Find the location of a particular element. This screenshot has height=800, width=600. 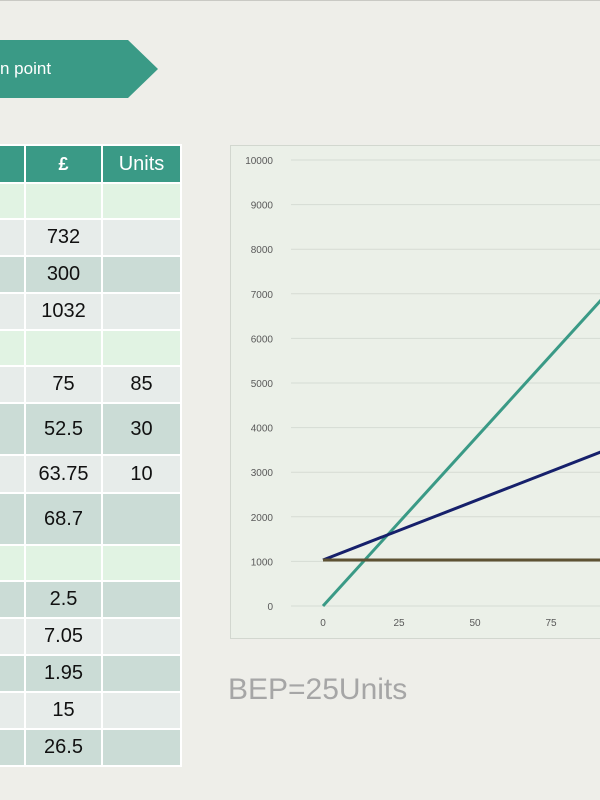

header-cell-units: Units is located at coordinates (141, 164).